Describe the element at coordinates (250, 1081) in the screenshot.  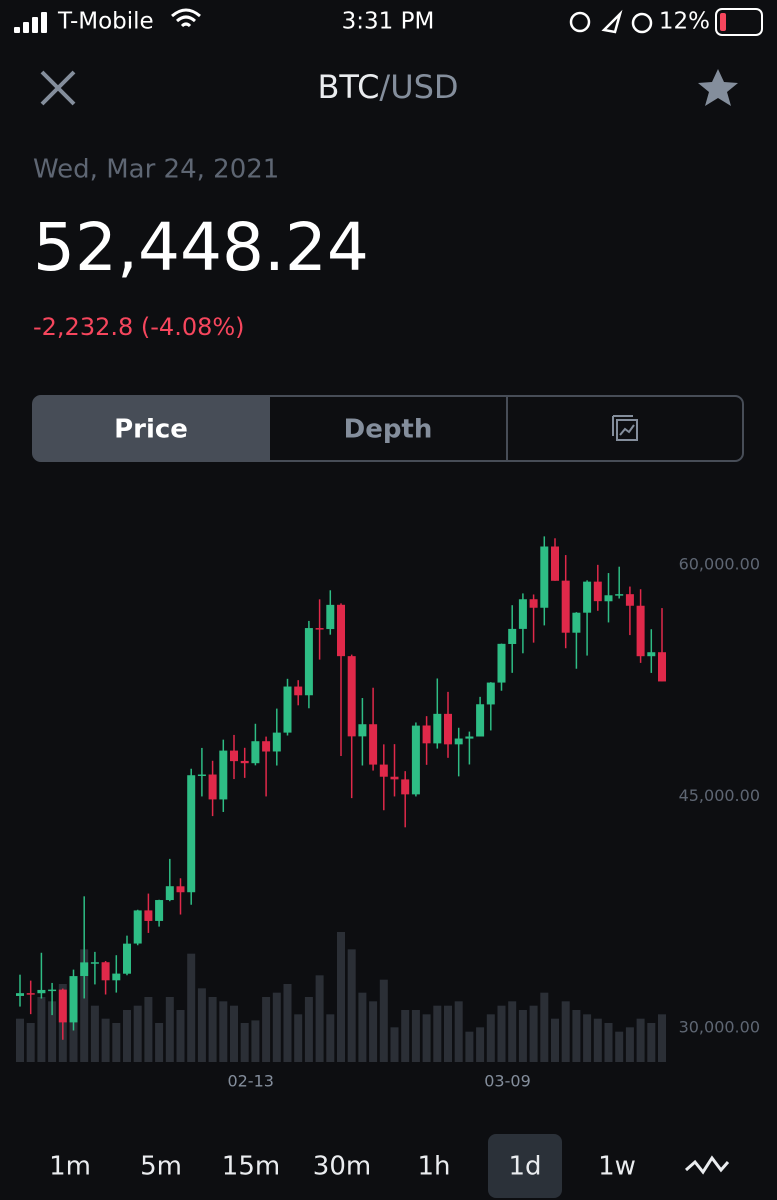
I see `x-tick-label: 02-13` at that location.